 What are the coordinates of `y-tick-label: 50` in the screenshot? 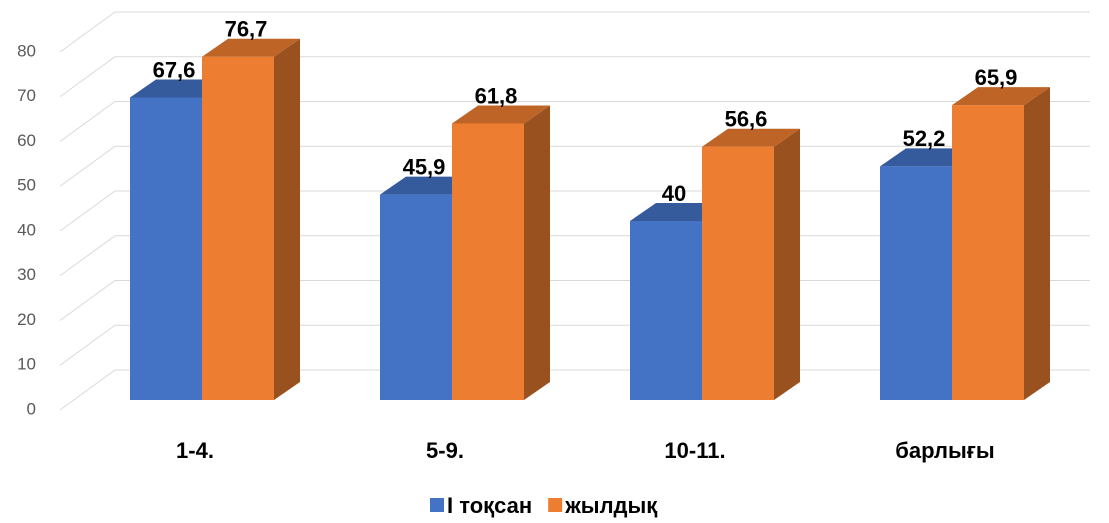 It's located at (26, 185).